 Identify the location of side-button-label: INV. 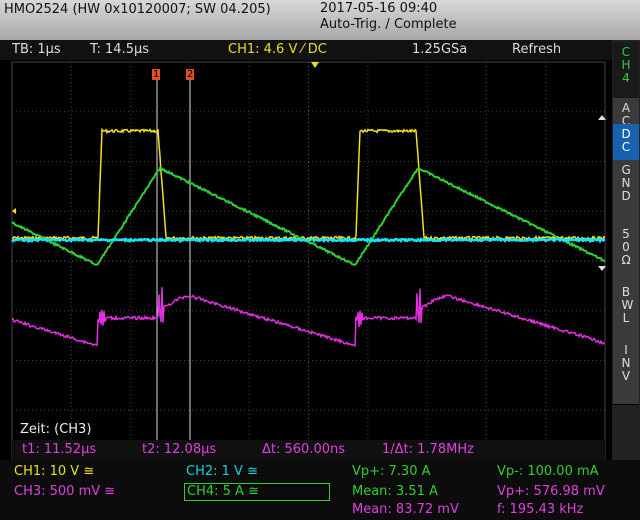
(626, 363).